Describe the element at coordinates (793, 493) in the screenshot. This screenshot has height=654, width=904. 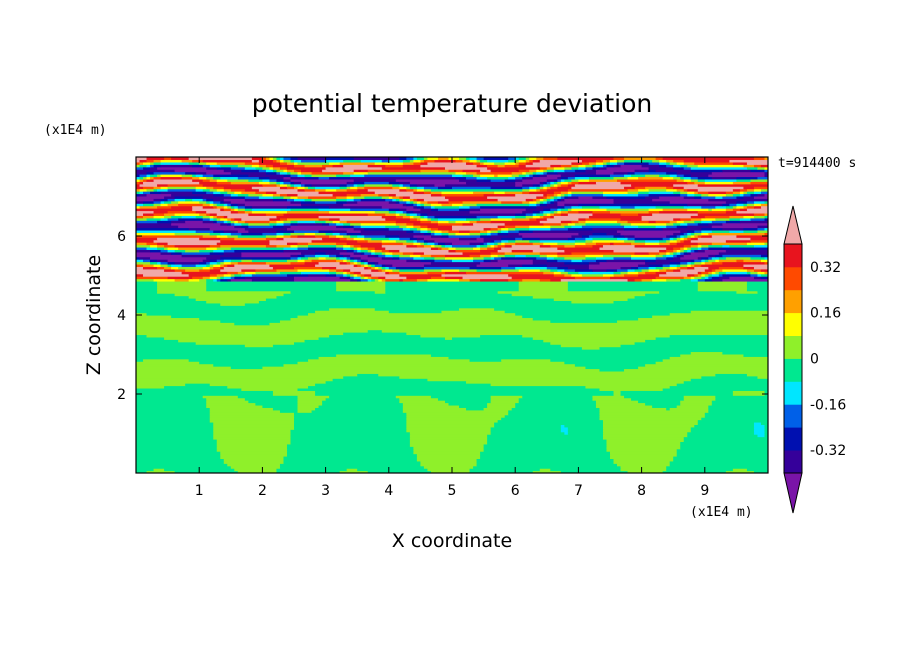
I see `colorbar-extend-min` at that location.